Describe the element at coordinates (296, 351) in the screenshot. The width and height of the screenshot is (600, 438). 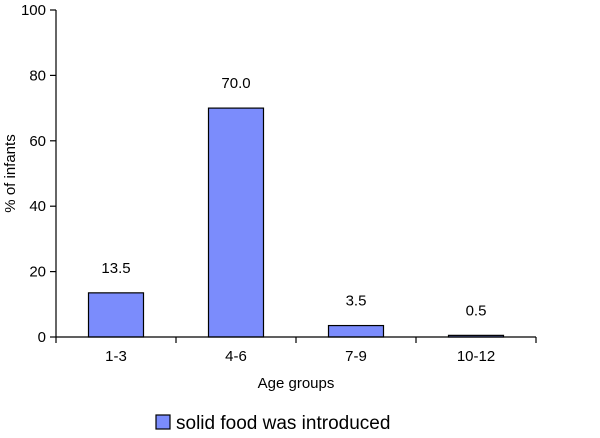
I see `x-axis-ticks: 1-3 4-6 7-9 10-12` at that location.